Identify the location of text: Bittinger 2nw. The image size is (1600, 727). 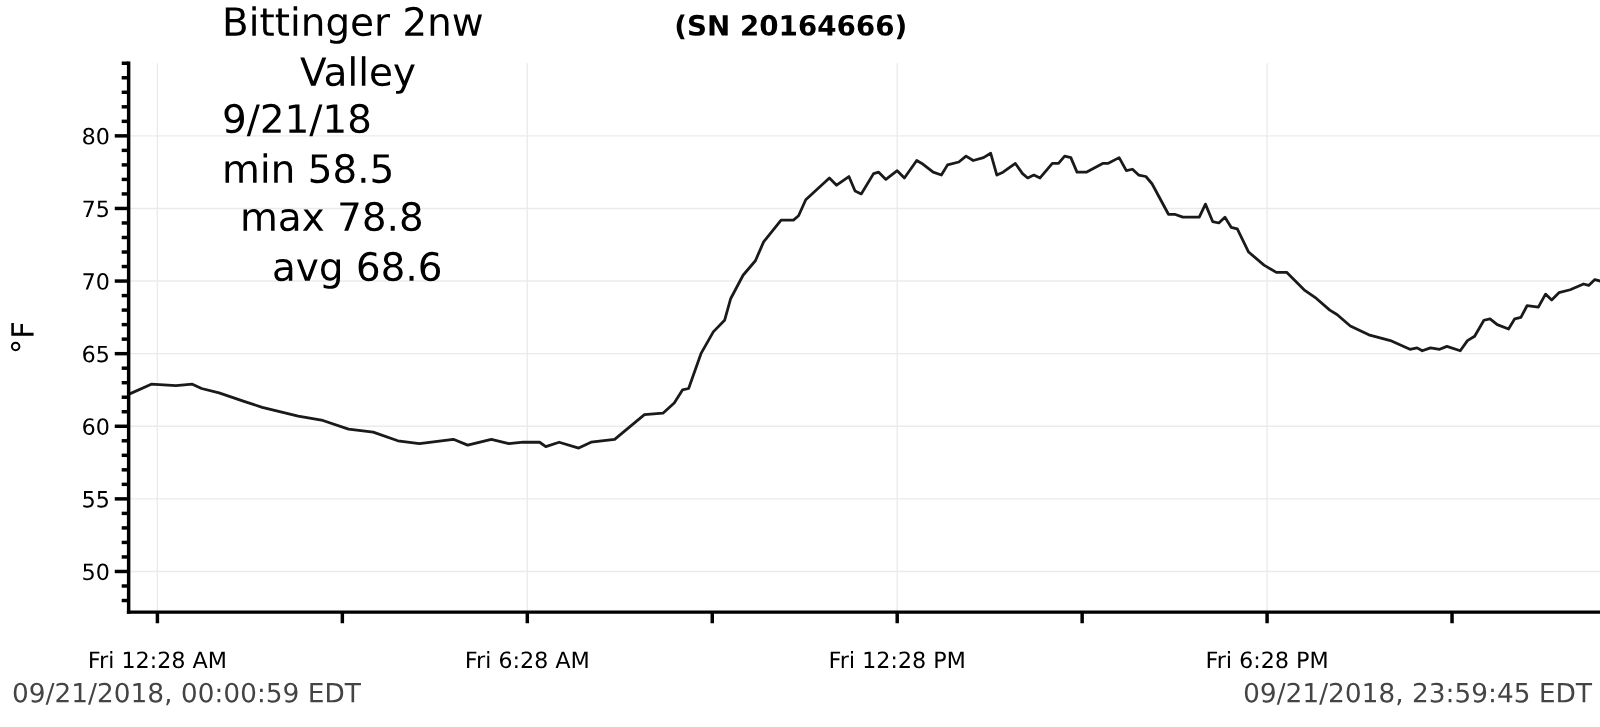
(353, 25).